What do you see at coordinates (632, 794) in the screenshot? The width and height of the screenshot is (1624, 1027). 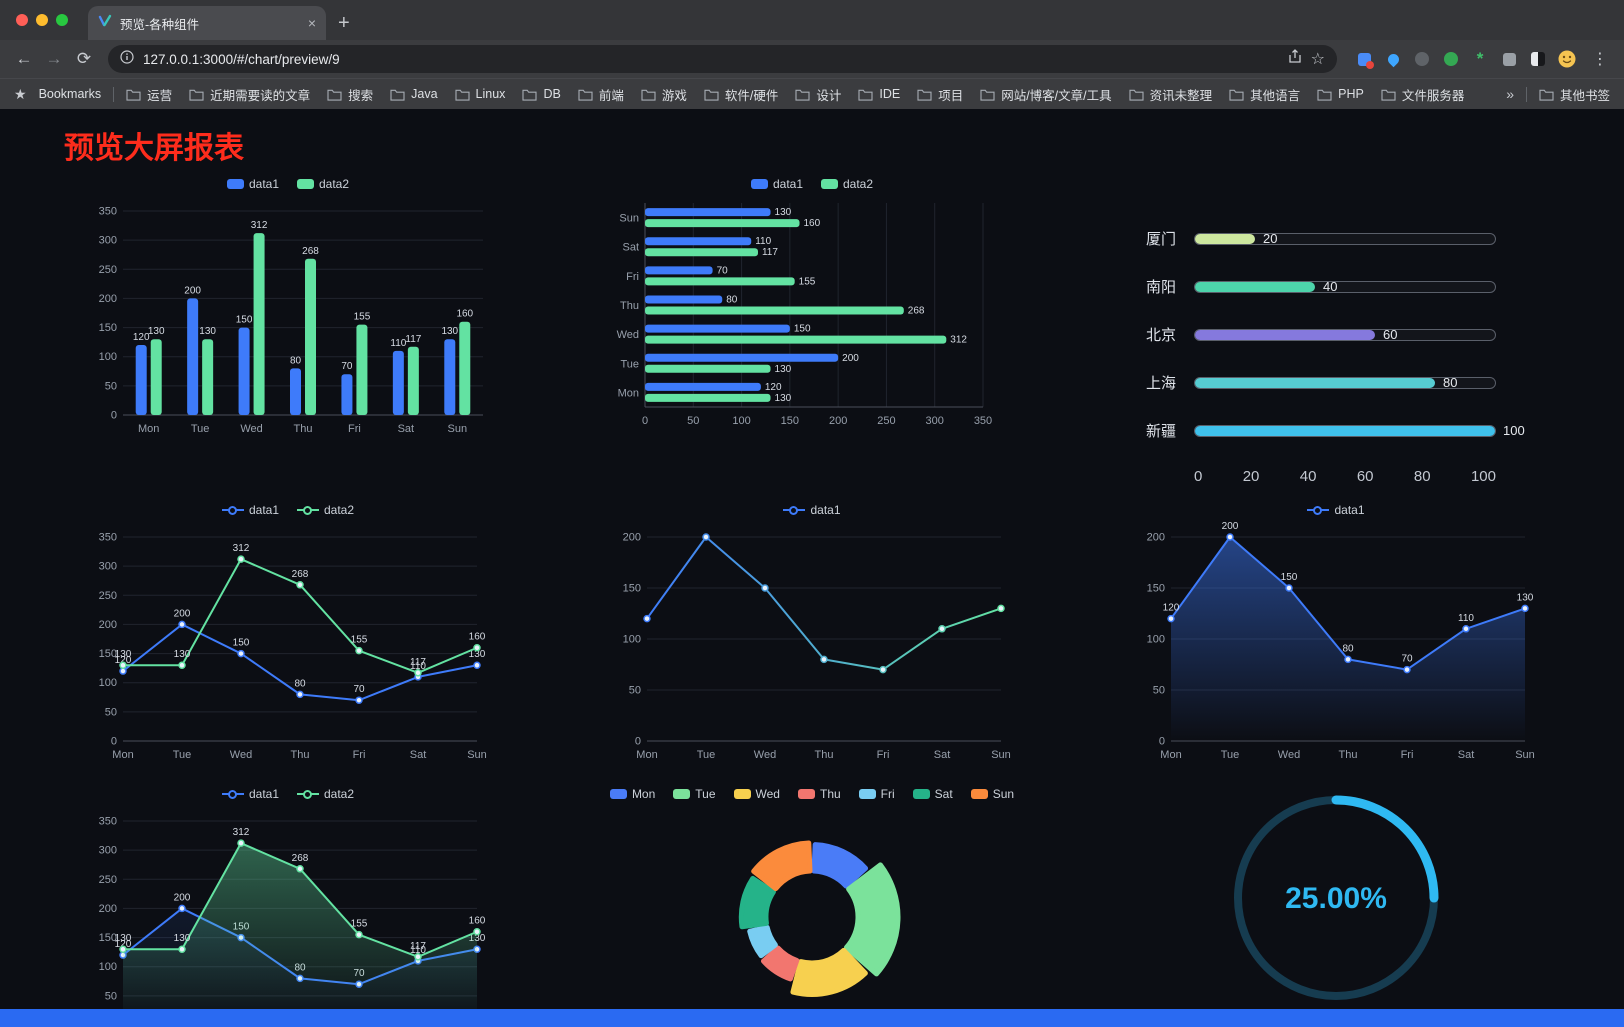 I see `legend-item-Mon: Mon` at bounding box center [632, 794].